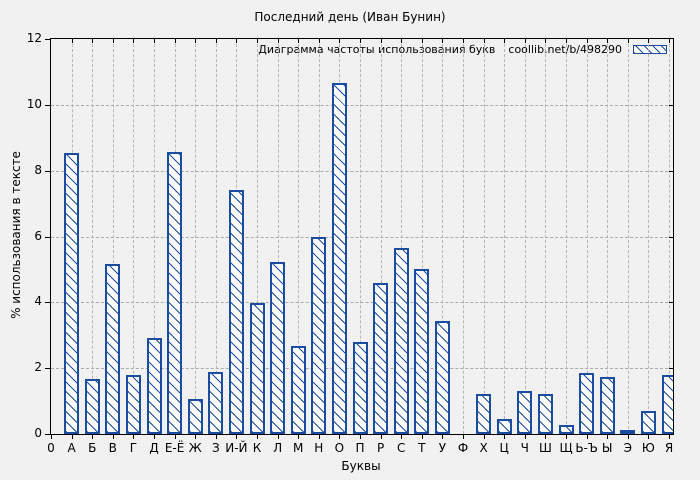  Describe the element at coordinates (319, 448) in the screenshot. I see `x-tick-label: Н` at that location.